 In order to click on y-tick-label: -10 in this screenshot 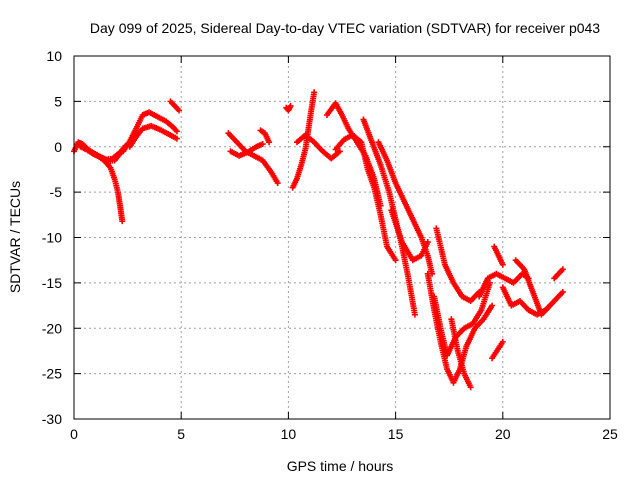, I will do `click(52, 238)`.